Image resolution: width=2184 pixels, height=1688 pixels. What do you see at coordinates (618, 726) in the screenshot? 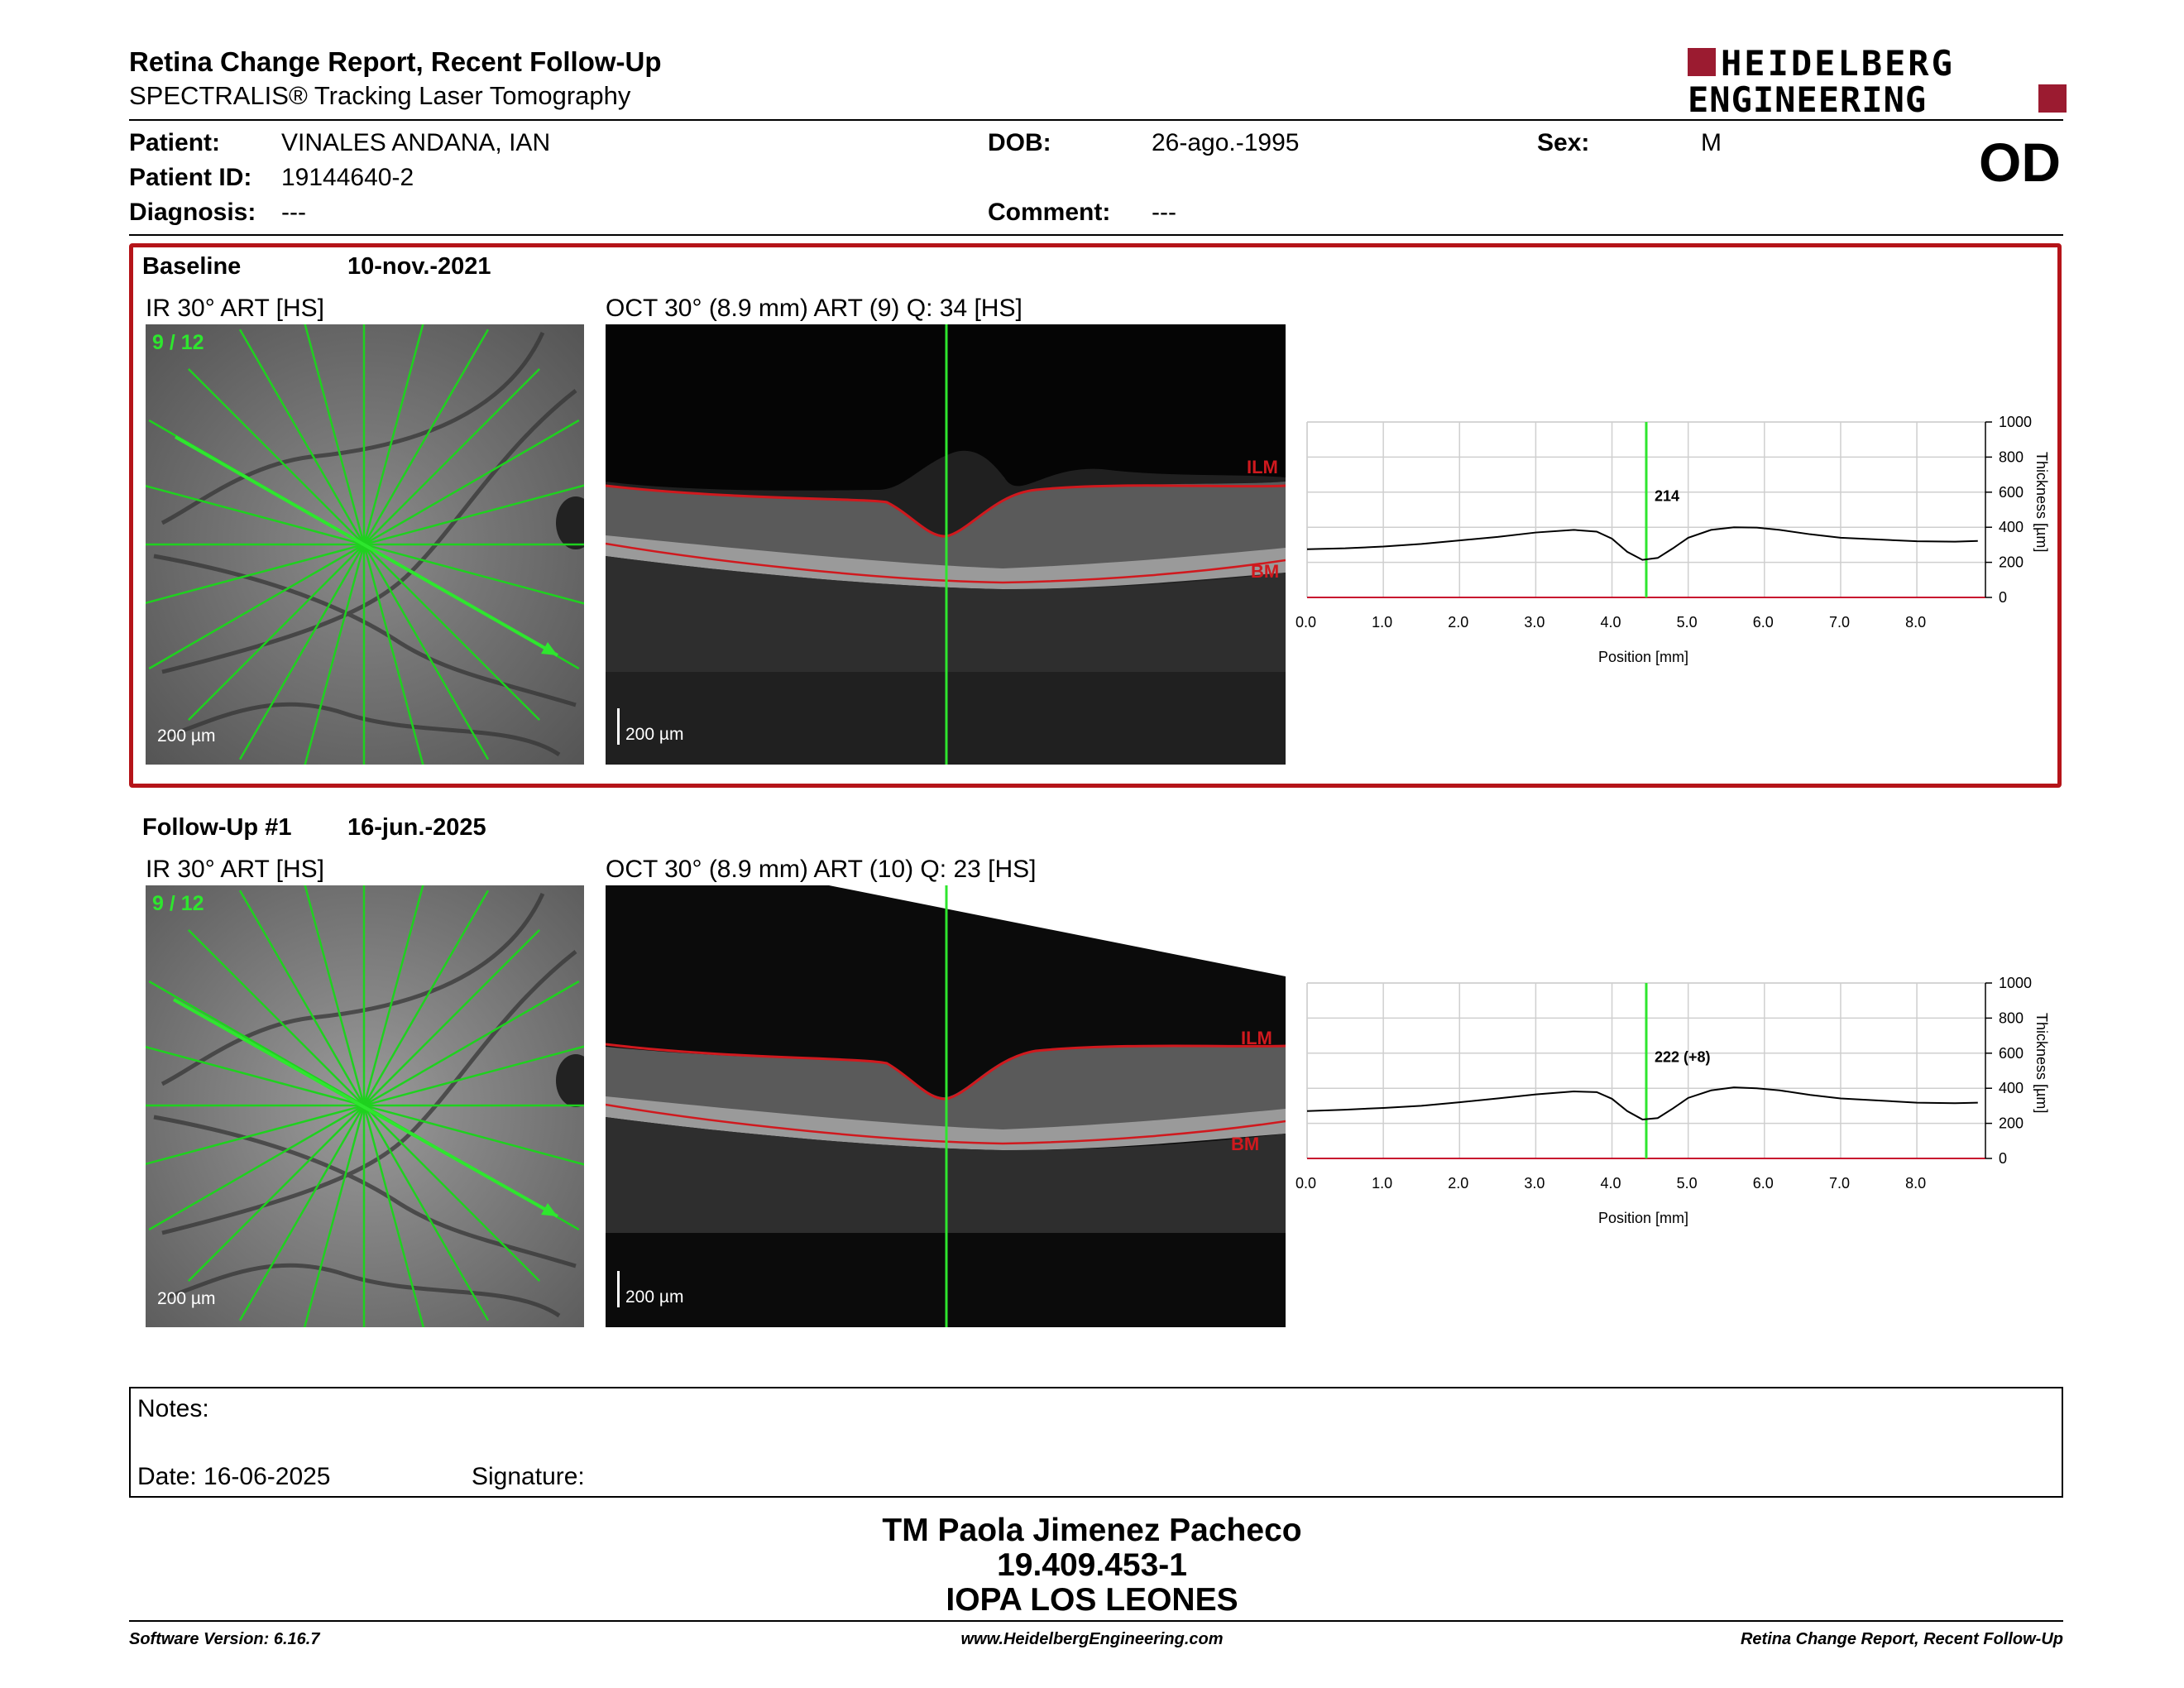
I see `baseline-oct-scalebar` at bounding box center [618, 726].